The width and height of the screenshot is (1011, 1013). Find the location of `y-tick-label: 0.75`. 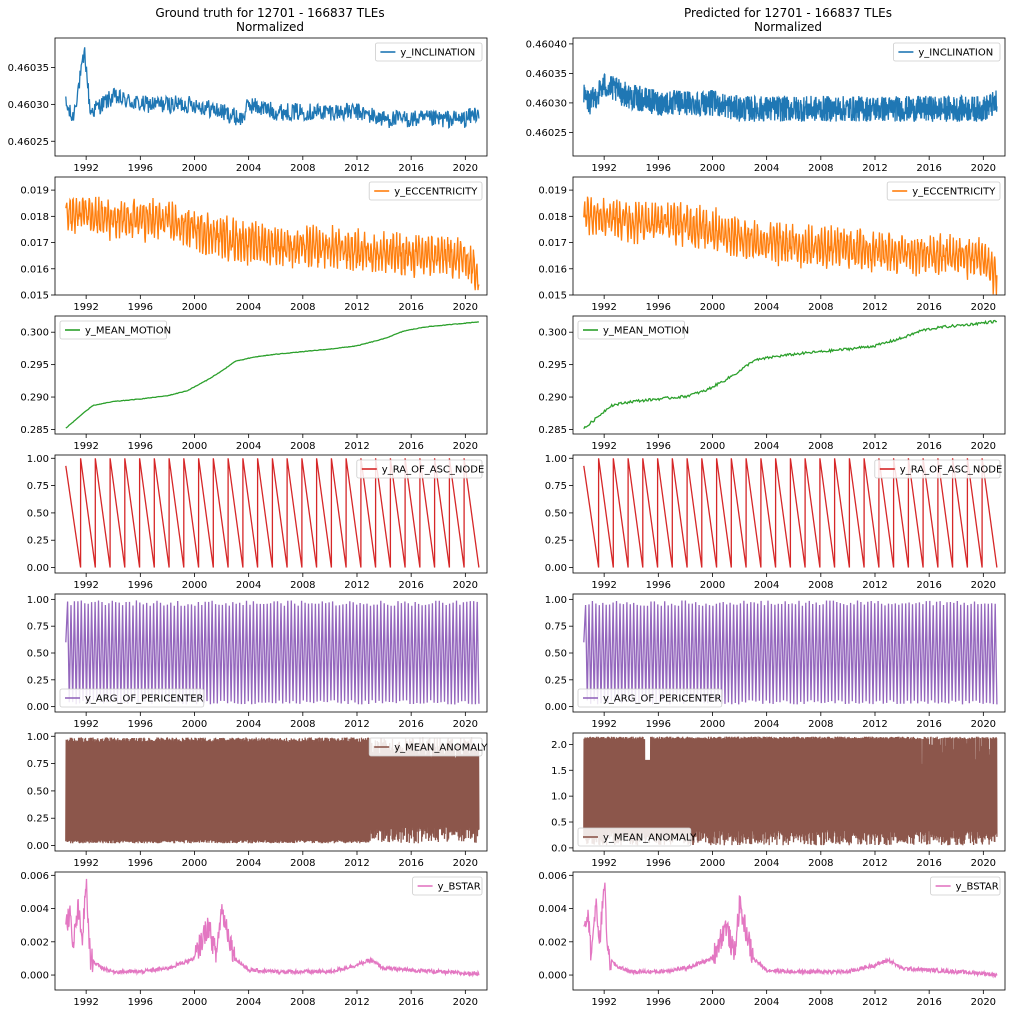

y-tick-label: 0.75 is located at coordinates (556, 486).